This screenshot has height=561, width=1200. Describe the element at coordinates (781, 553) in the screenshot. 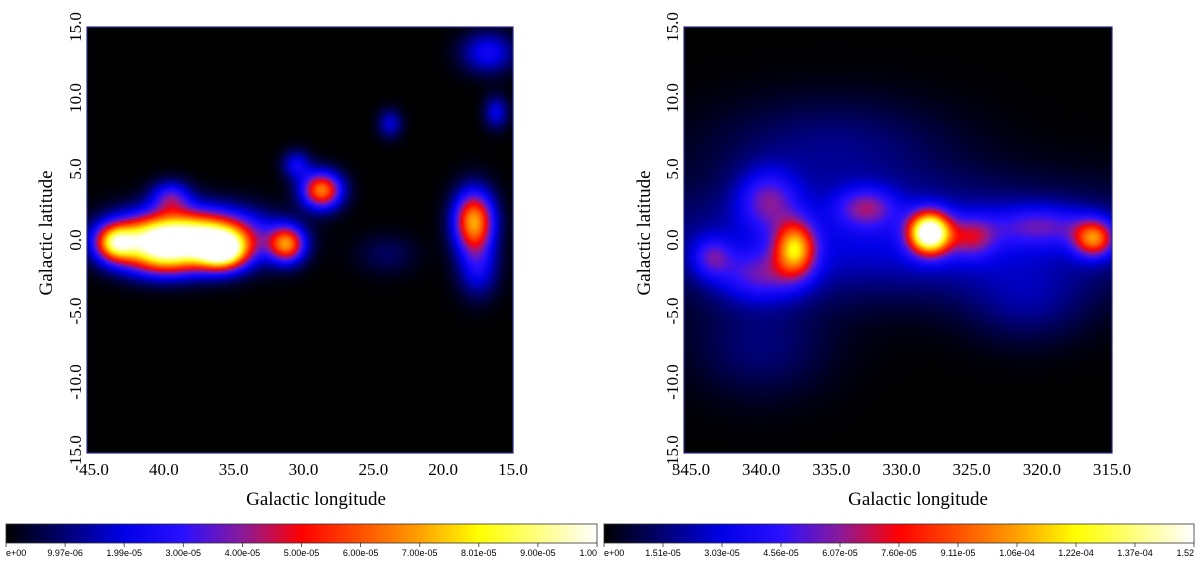

I see `colorbar-tick-label: 4.56e-05` at that location.